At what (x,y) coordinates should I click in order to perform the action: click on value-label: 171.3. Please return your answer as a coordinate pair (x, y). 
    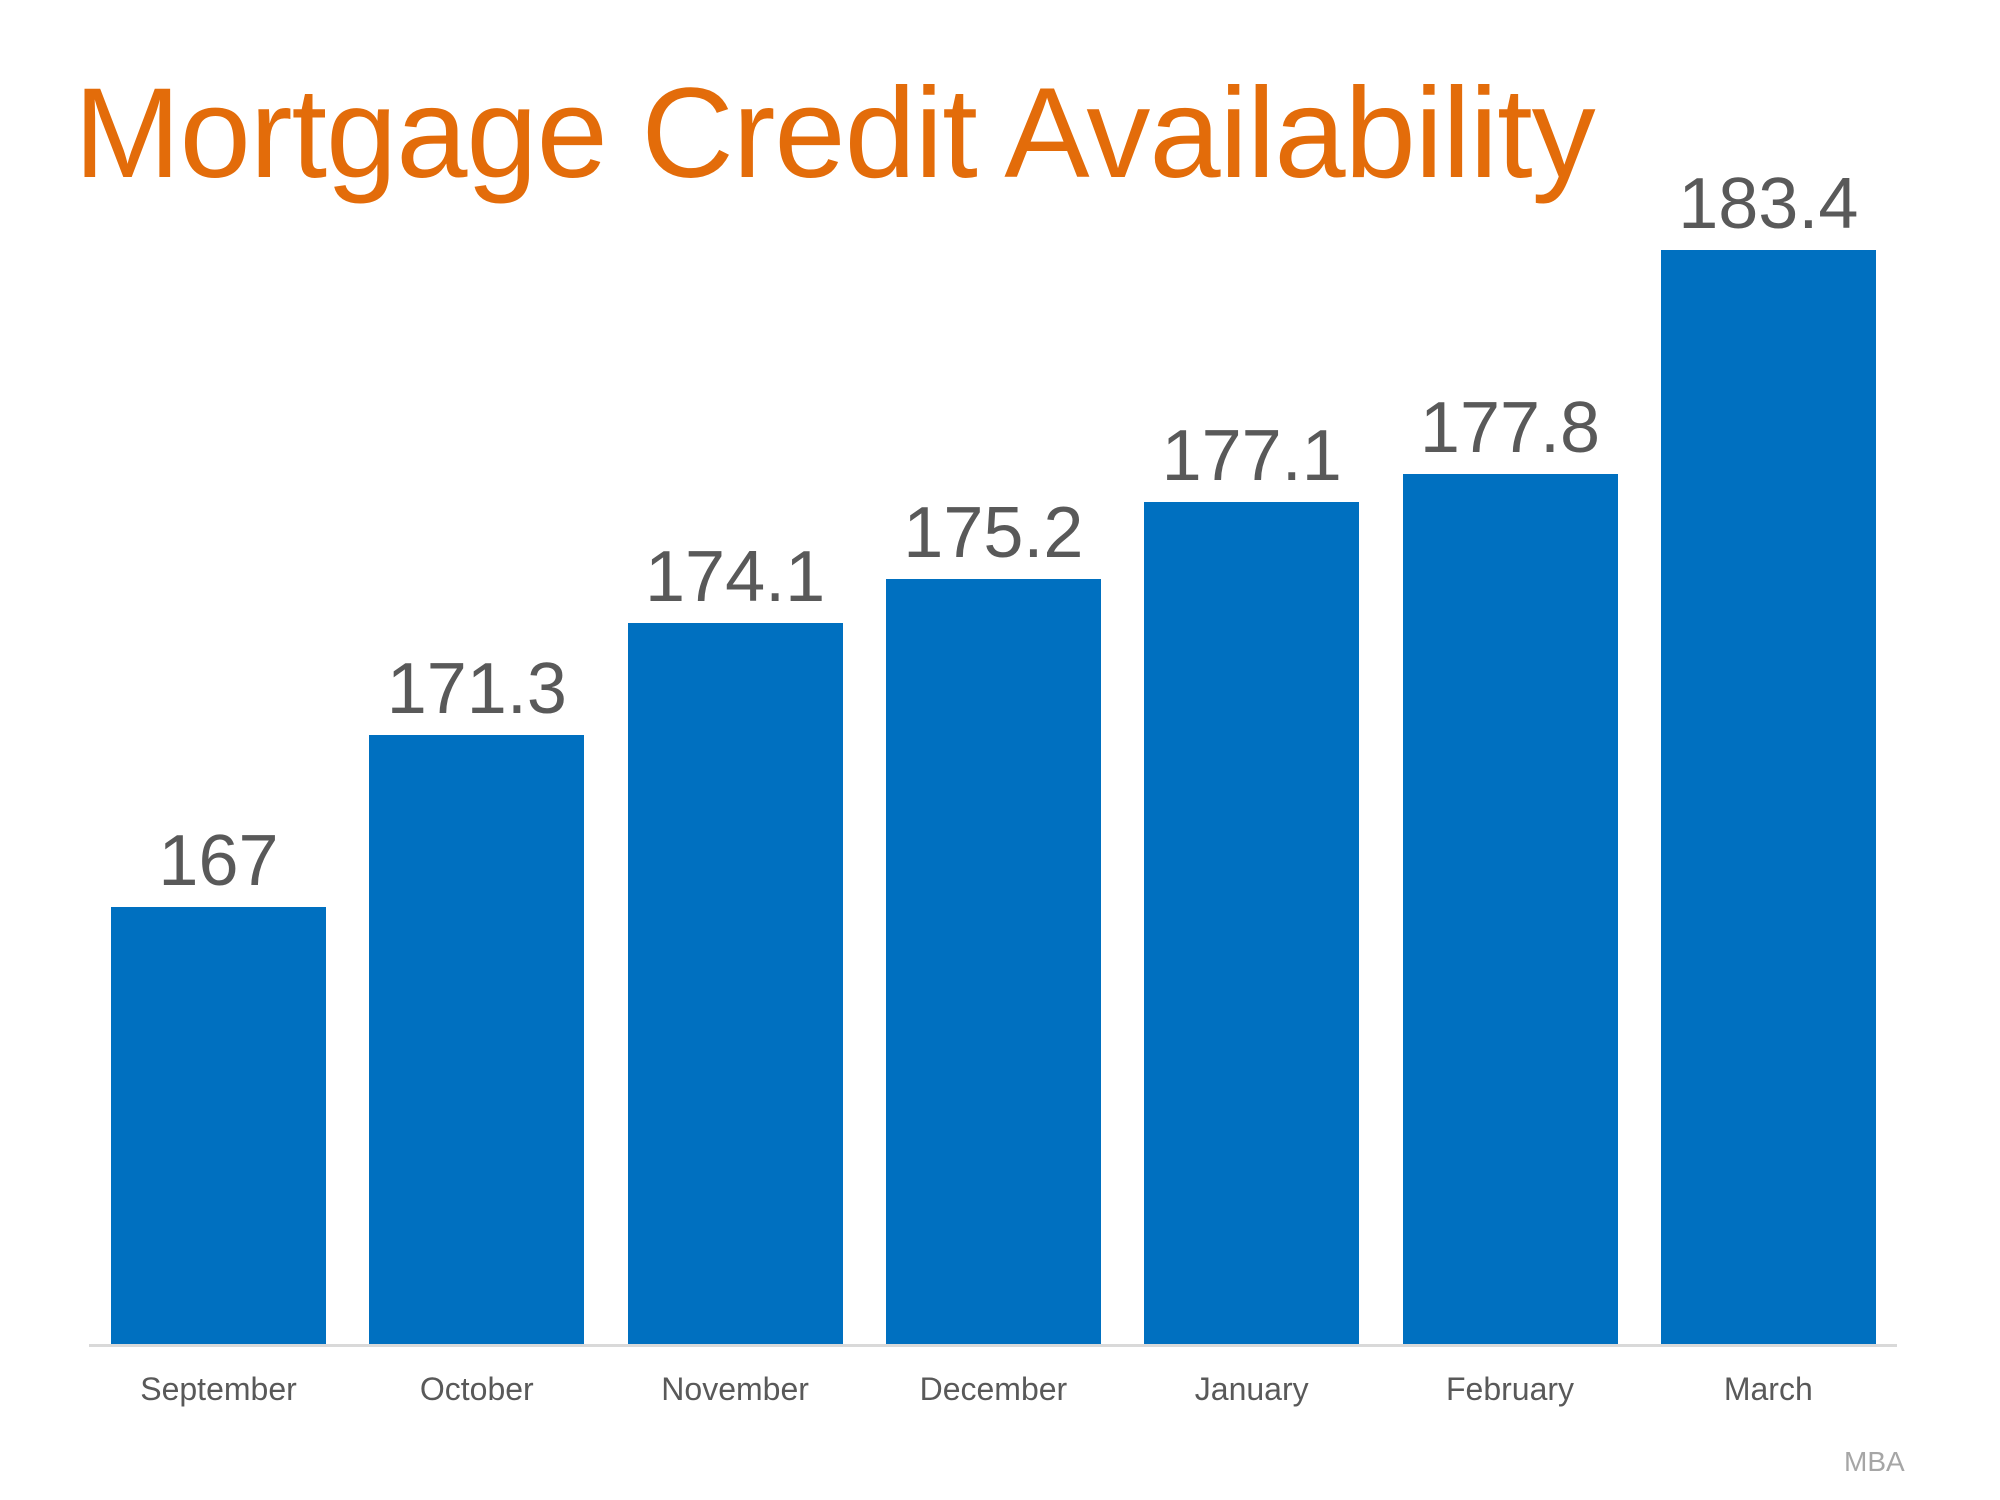
    Looking at the image, I should click on (476, 688).